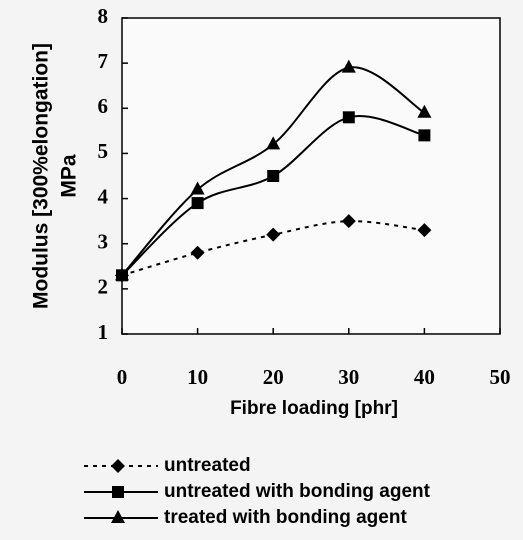 The image size is (523, 540). What do you see at coordinates (41, 176) in the screenshot?
I see `y-axis-label: Modulus [300%elongation]` at bounding box center [41, 176].